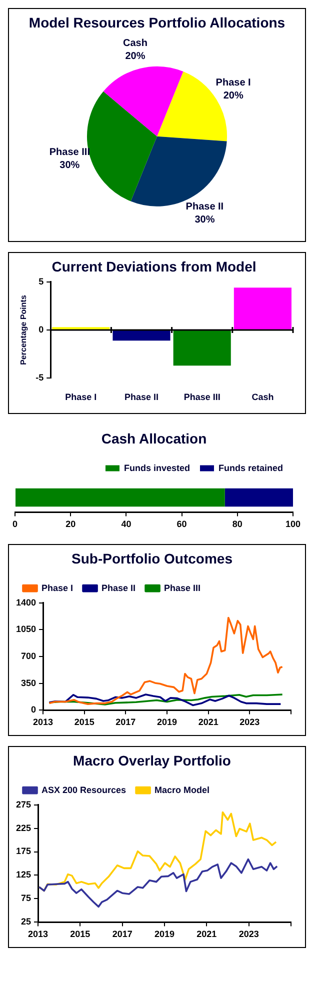 This screenshot has width=314, height=993. Describe the element at coordinates (24, 804) in the screenshot. I see `y-tick-label: 275` at that location.